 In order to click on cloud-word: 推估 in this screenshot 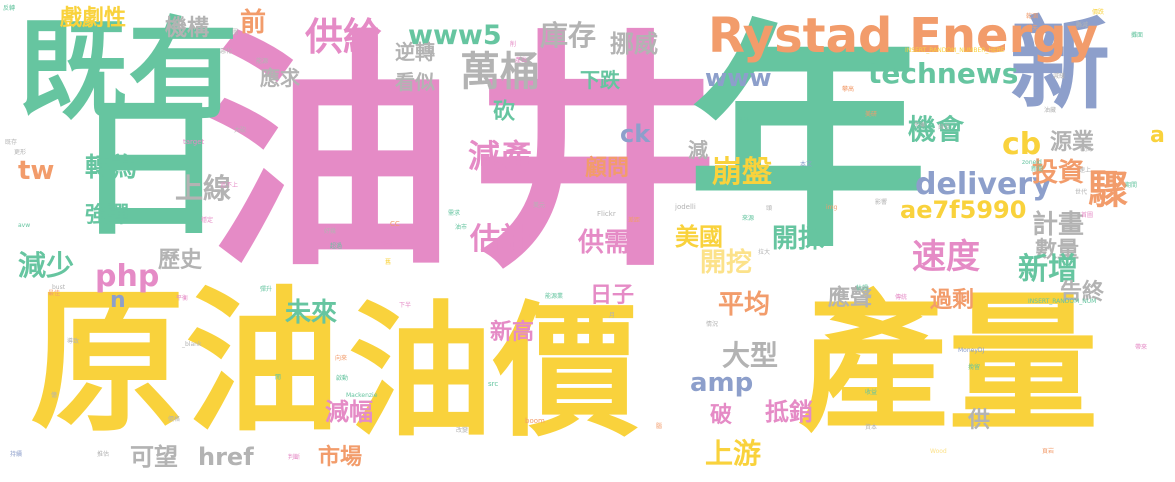, I will do `click(103, 454)`.